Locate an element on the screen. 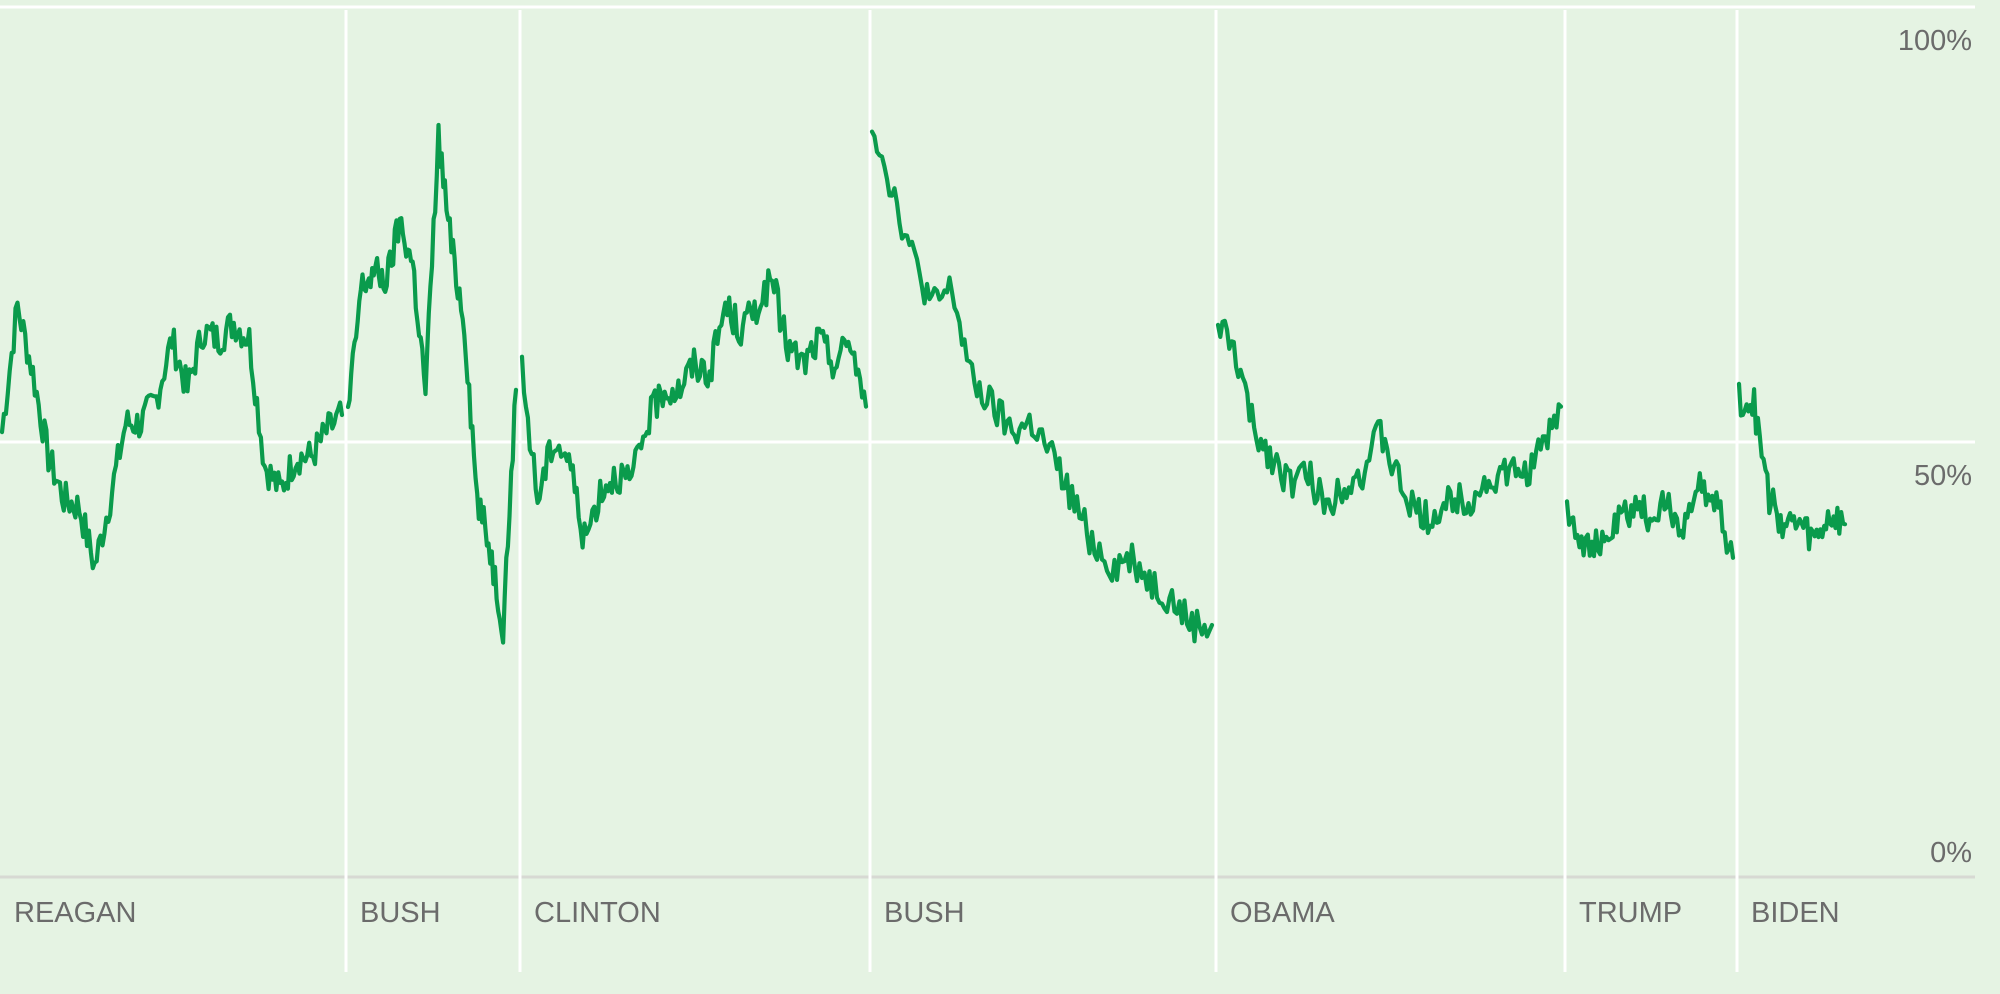 This screenshot has width=2000, height=994. term-label-clinton: CLINTON is located at coordinates (597, 913).